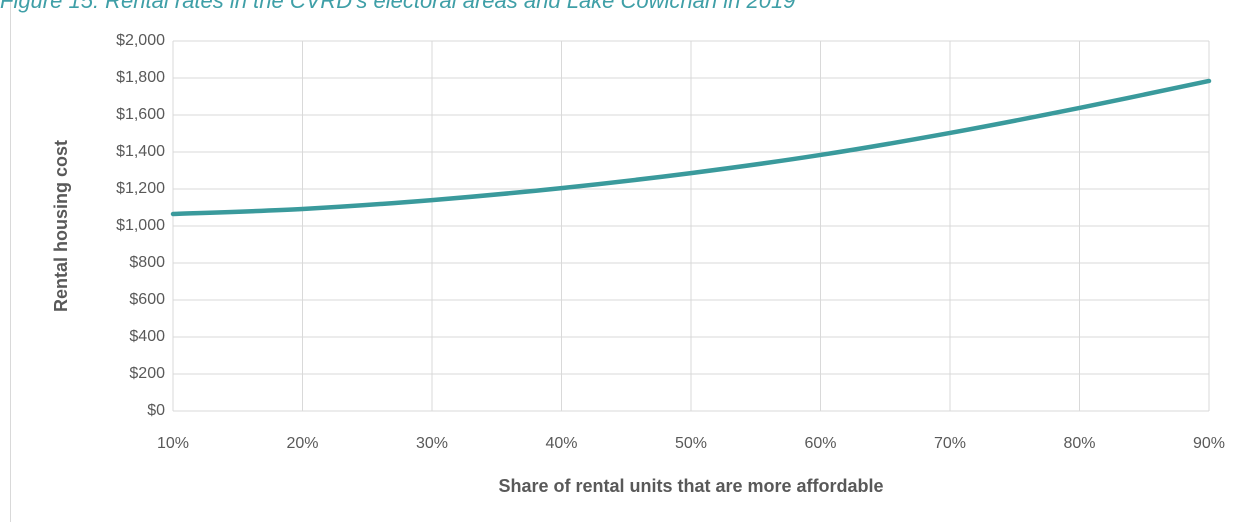  I want to click on x-tick-label: 10%, so click(173, 443).